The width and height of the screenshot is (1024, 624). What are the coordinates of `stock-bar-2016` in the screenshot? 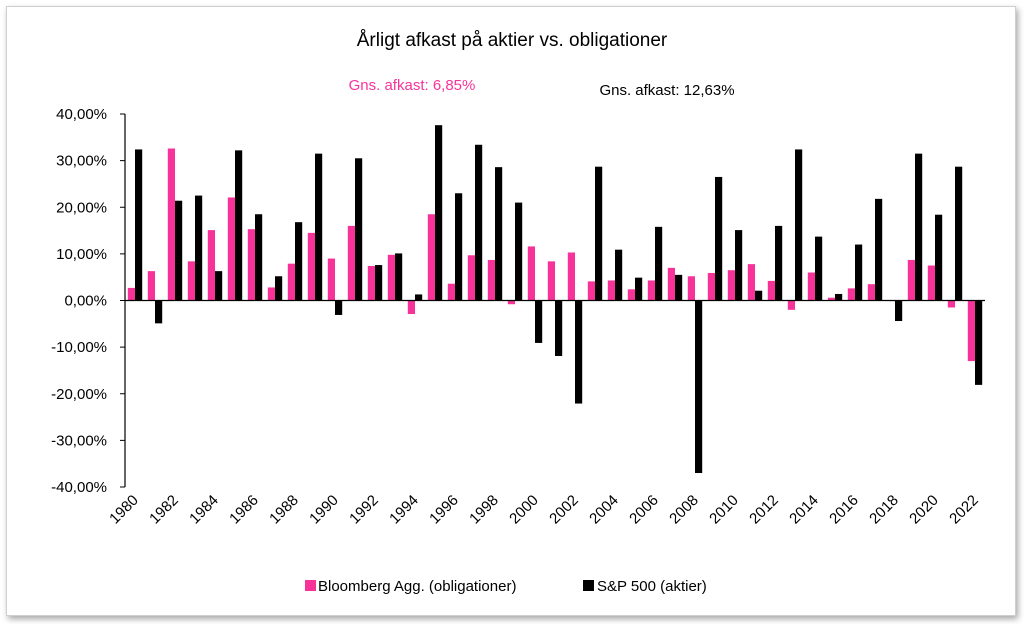 It's located at (859, 272).